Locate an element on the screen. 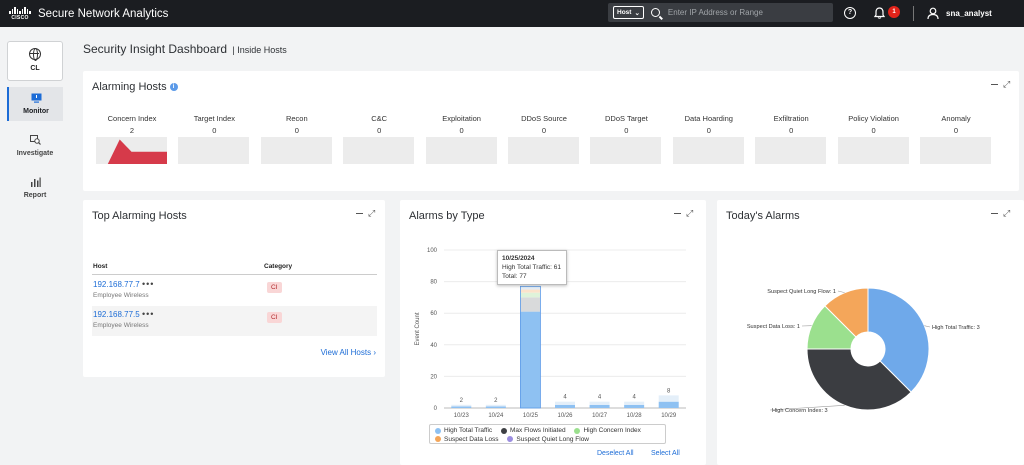 The height and width of the screenshot is (465, 1024). bar-total-label: 2 is located at coordinates (462, 401).